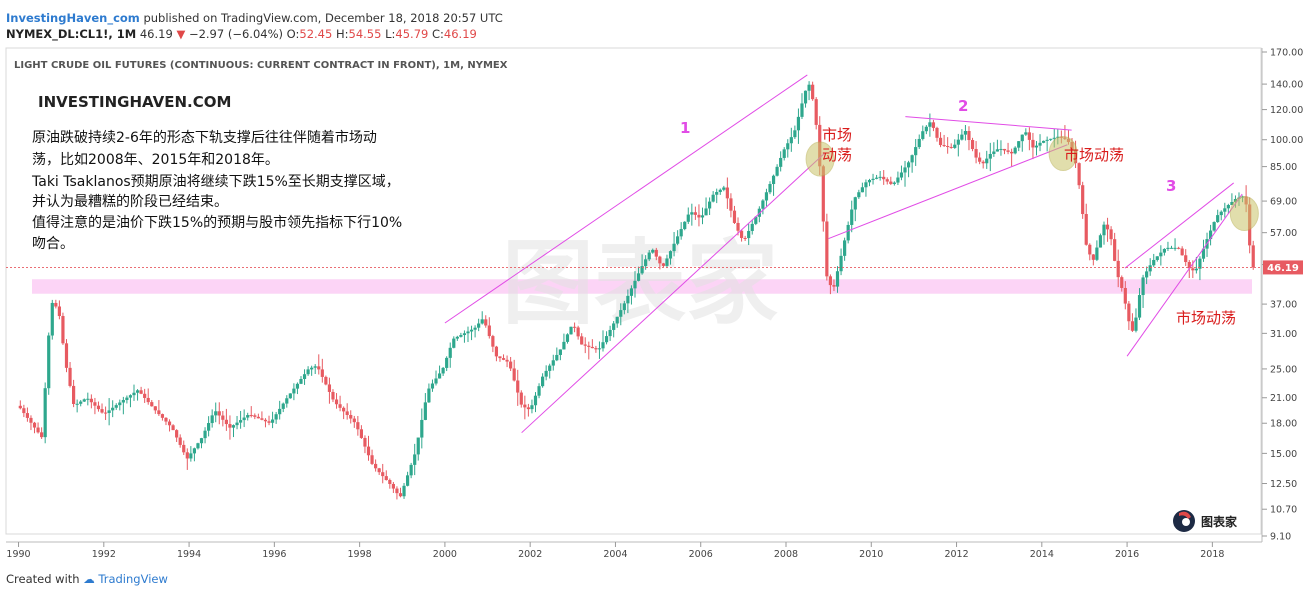 This screenshot has height=595, width=1315. I want to click on tradingview-cloud-icon: ☁, so click(89, 579).